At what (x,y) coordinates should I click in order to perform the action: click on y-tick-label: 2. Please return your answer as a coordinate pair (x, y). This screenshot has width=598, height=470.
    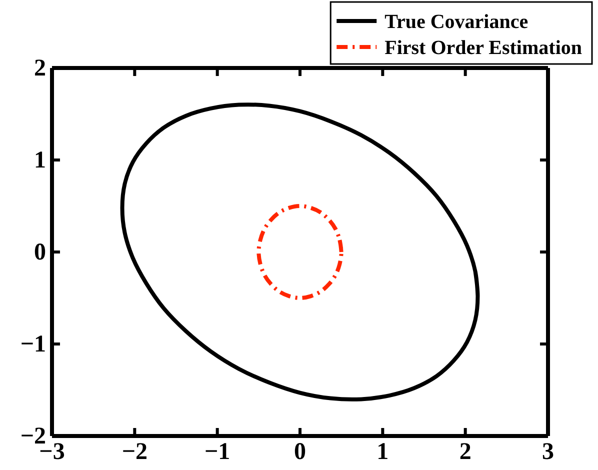
    Looking at the image, I should click on (40, 69).